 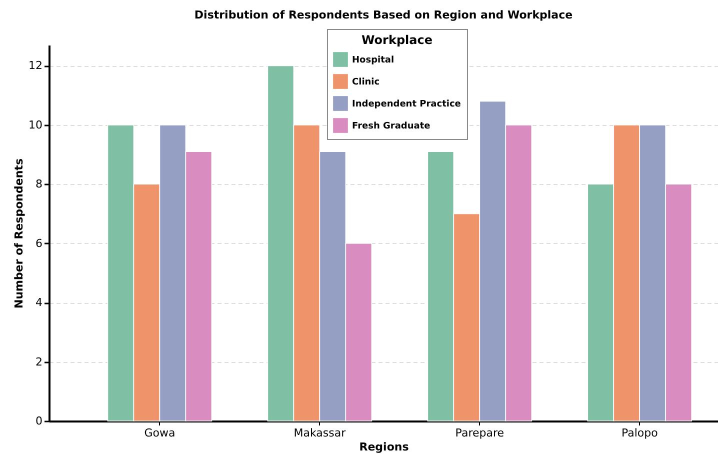 What do you see at coordinates (320, 433) in the screenshot?
I see `x-tick-label: Makassar` at bounding box center [320, 433].